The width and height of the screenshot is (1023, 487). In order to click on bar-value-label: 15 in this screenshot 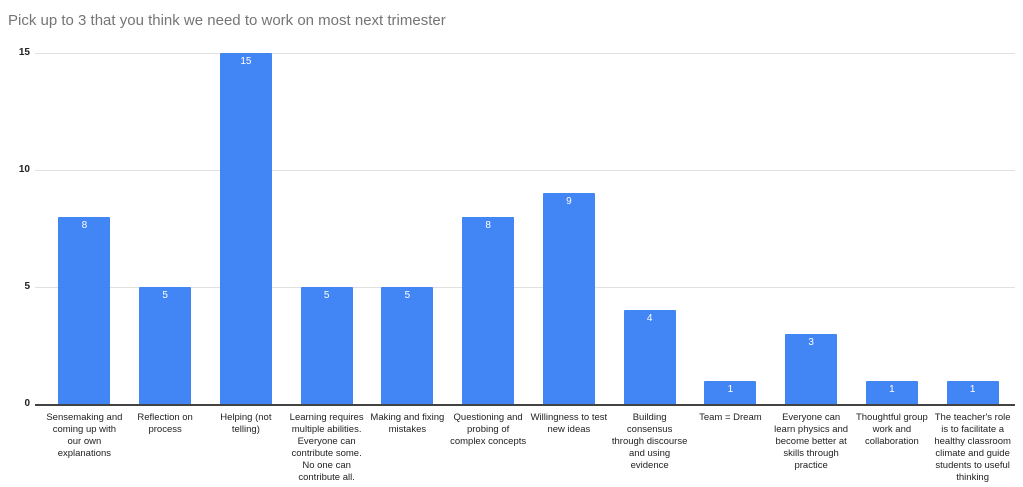, I will do `click(246, 61)`.